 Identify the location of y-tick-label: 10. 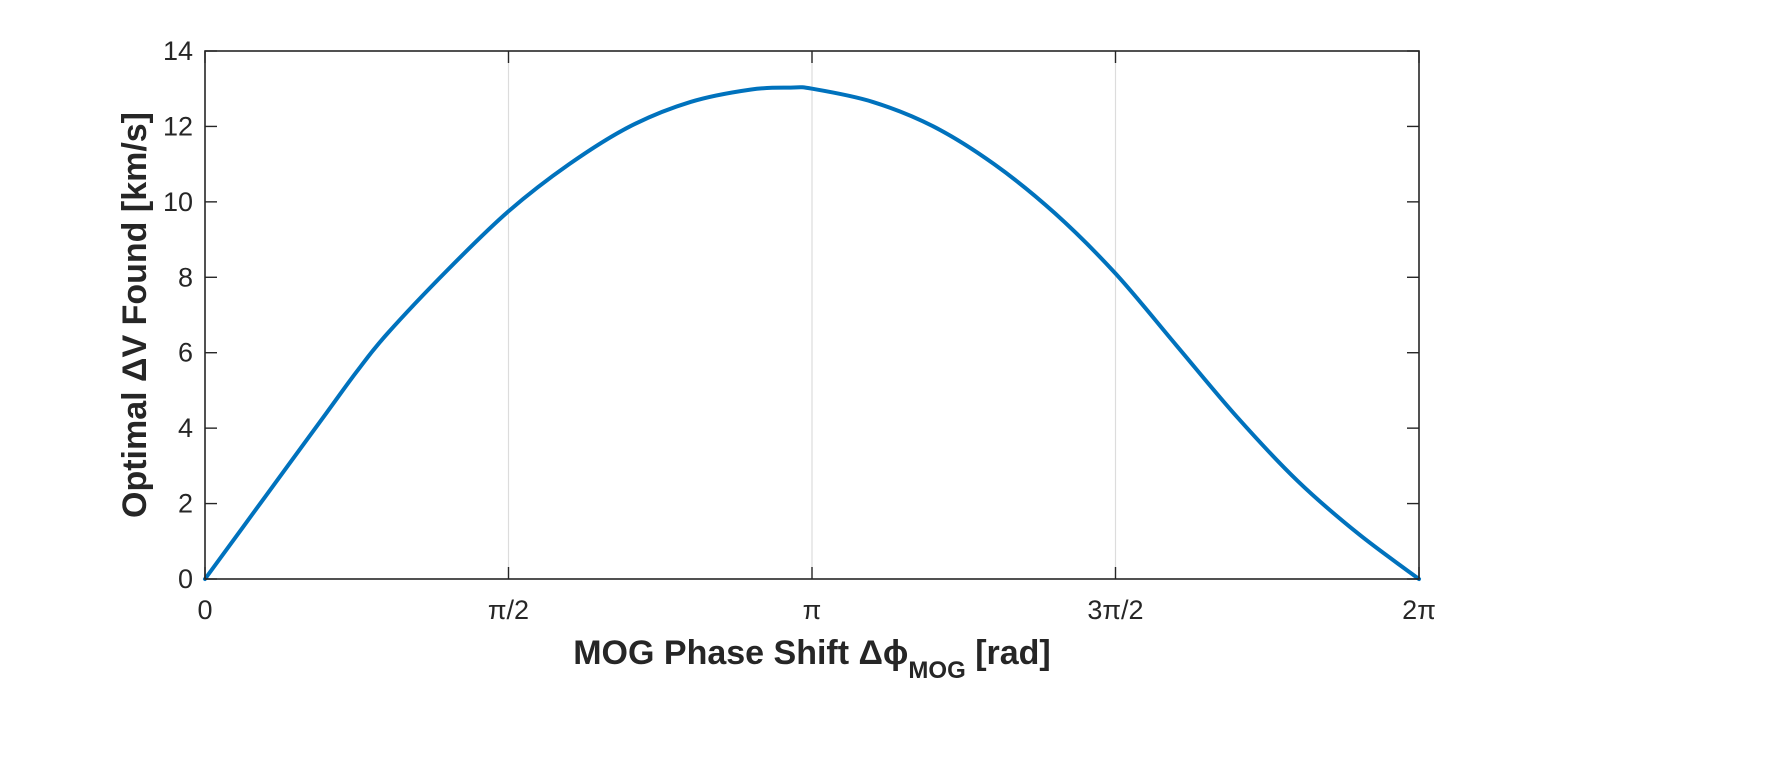
(178, 202).